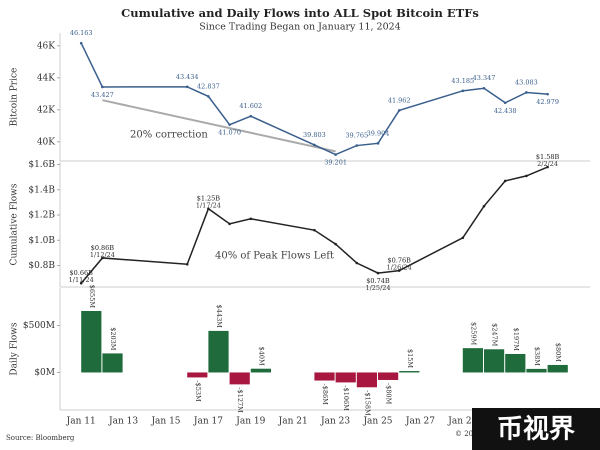  Describe the element at coordinates (15, 349) in the screenshot. I see `y-axis-label: Daily Flows` at that location.